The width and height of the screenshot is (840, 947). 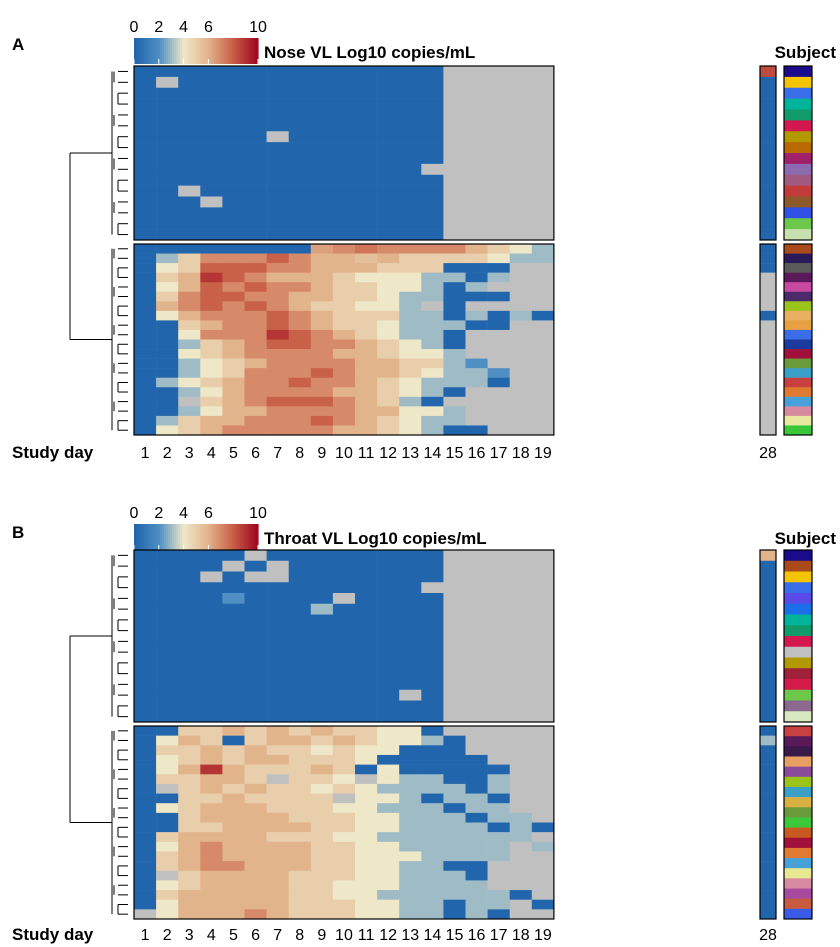 What do you see at coordinates (344, 636) in the screenshot?
I see `heatmap-frame-uninfected` at bounding box center [344, 636].